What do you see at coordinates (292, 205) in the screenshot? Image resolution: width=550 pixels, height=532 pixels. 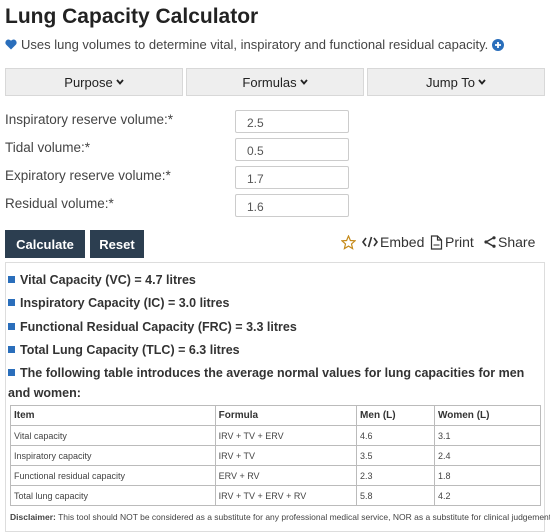 I see `field-input: 1.6` at bounding box center [292, 205].